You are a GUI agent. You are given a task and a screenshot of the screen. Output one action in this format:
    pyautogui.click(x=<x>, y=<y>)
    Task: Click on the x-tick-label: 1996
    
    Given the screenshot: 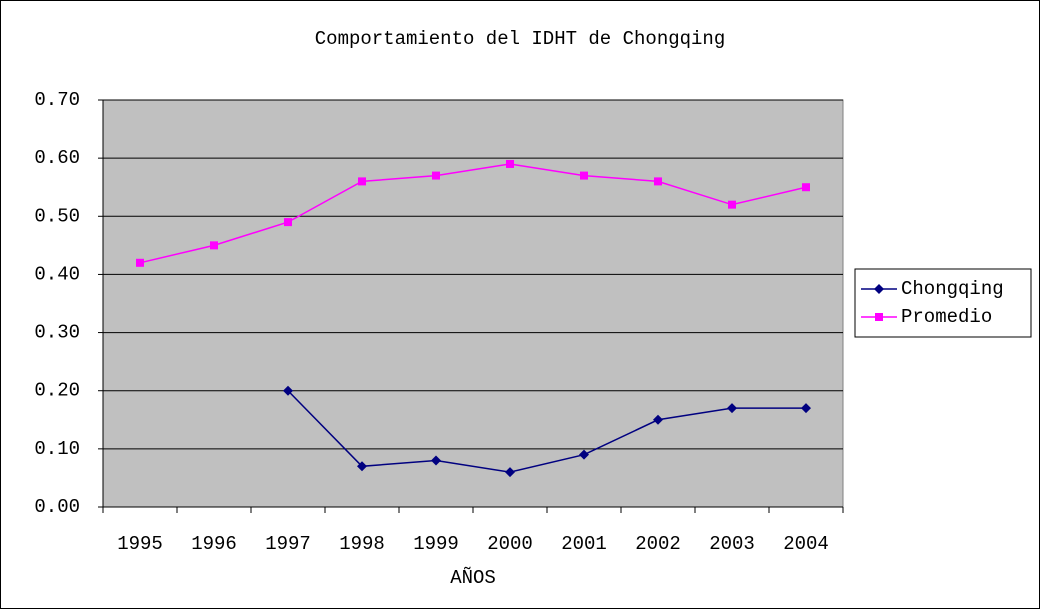 What is the action you would take?
    pyautogui.click(x=214, y=544)
    